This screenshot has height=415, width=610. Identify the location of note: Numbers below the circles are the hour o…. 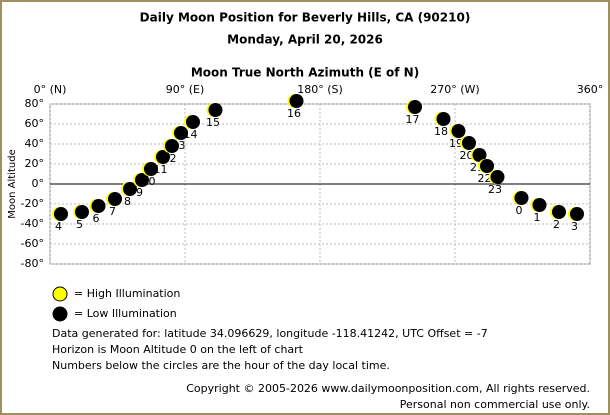
(221, 365).